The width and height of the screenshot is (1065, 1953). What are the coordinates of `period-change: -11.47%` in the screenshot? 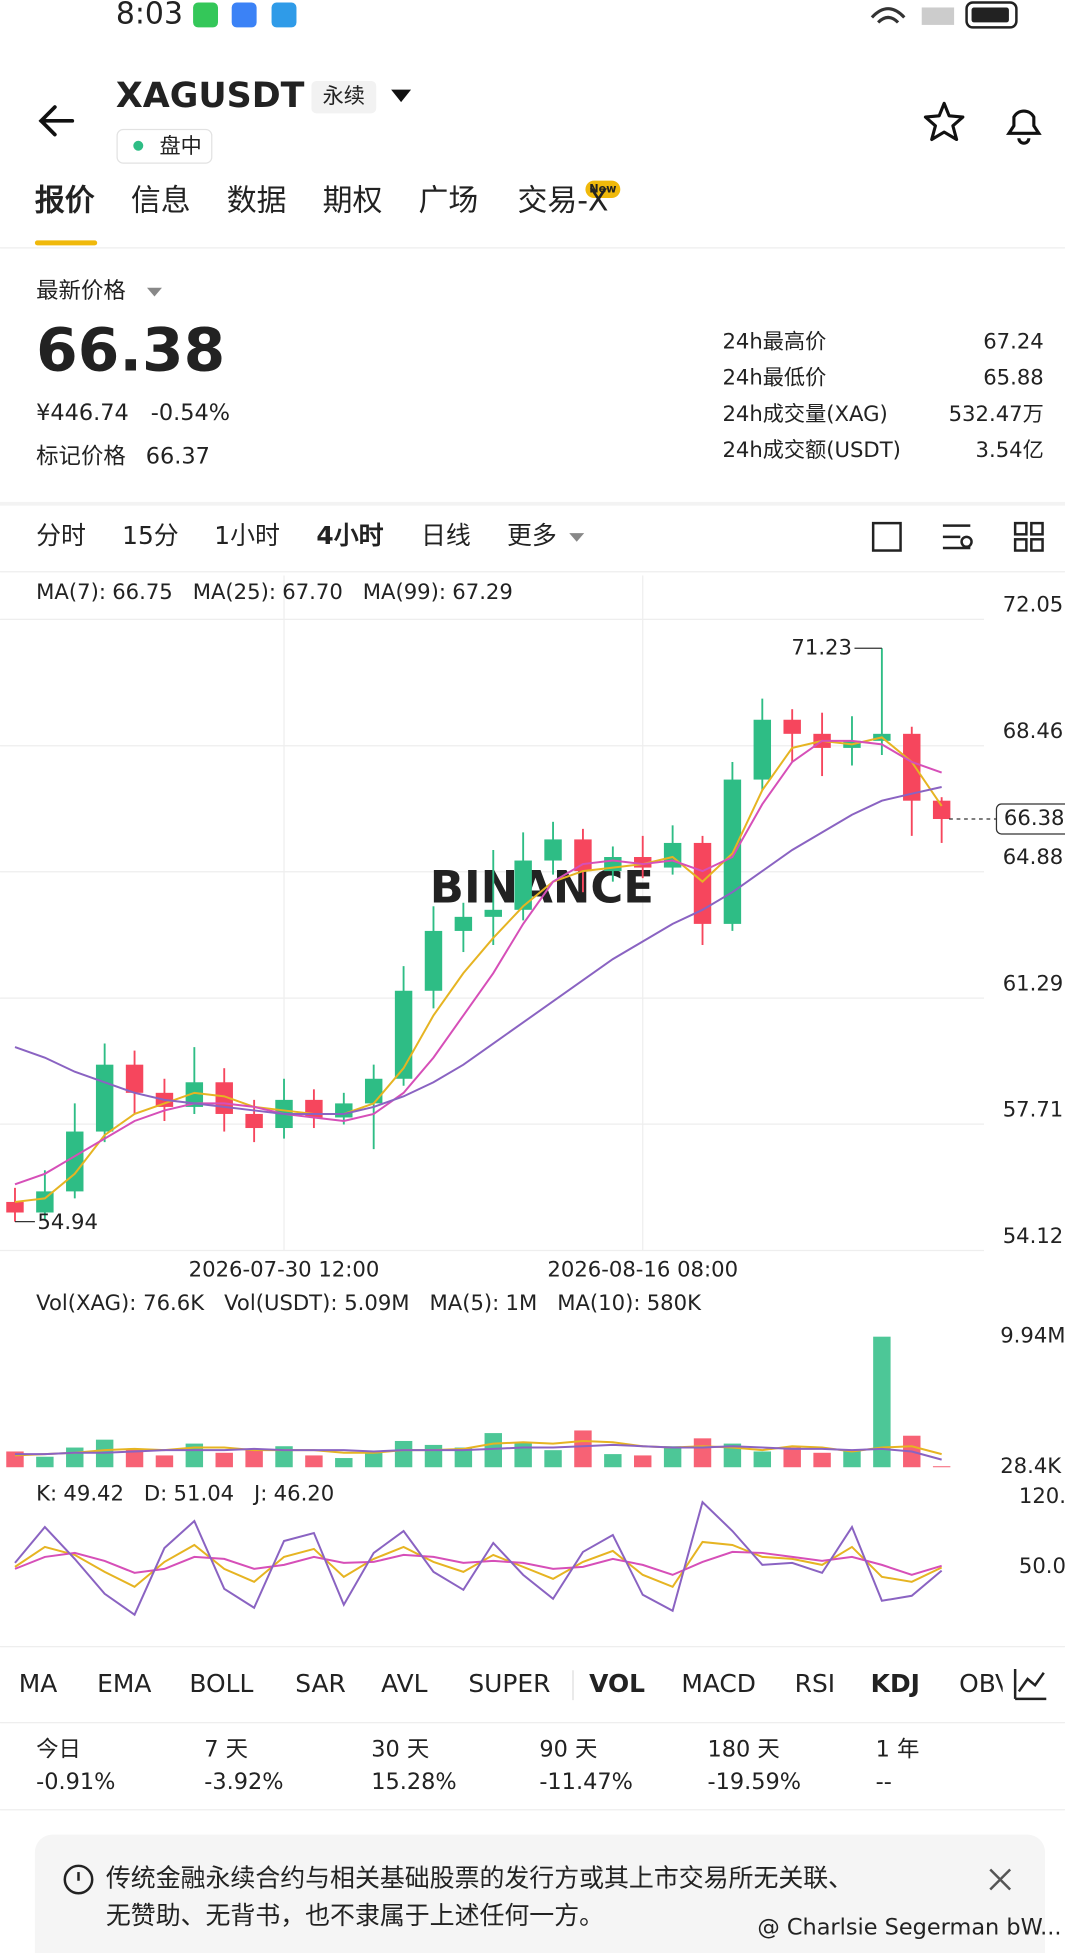 It's located at (586, 1782).